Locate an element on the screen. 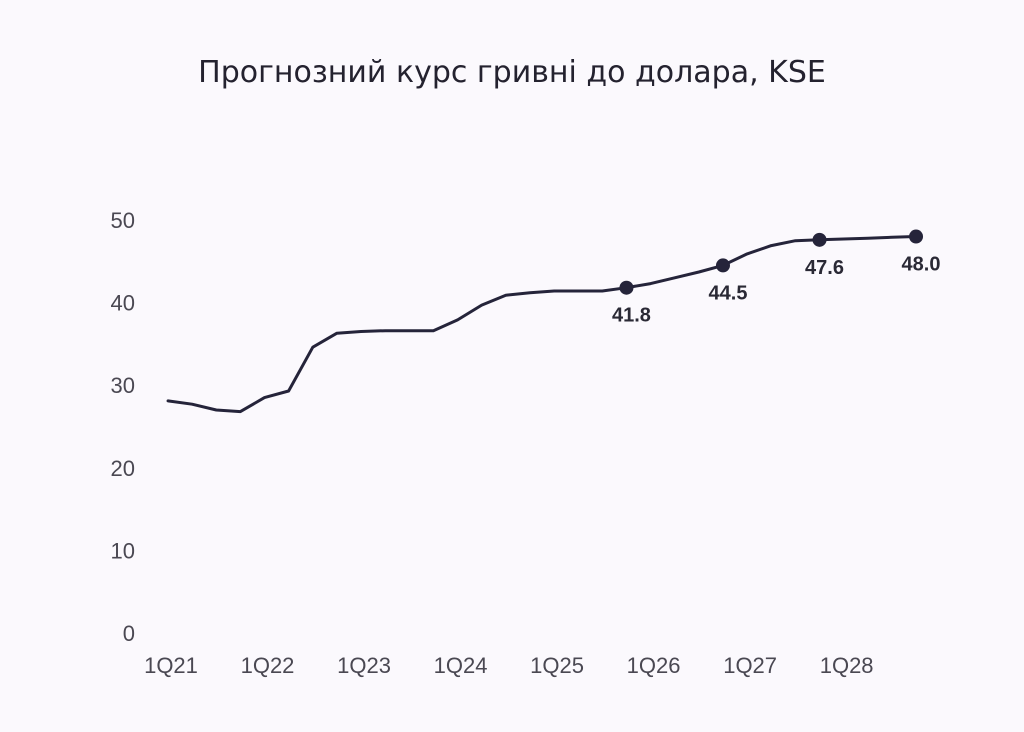 Image resolution: width=1024 pixels, height=732 pixels. y-tick-label: 30 is located at coordinates (123, 385).